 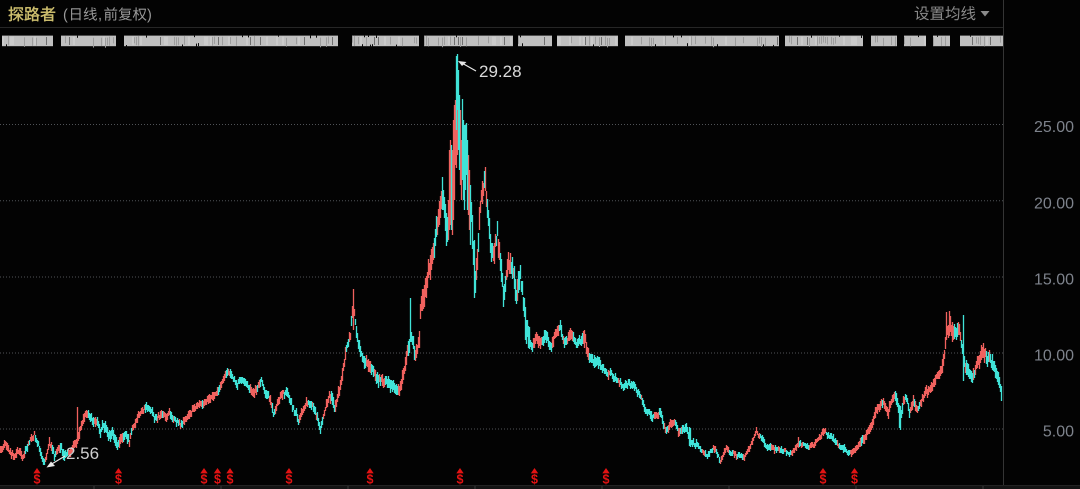 What do you see at coordinates (1054, 203) in the screenshot?
I see `svg-text: 20.00` at bounding box center [1054, 203].